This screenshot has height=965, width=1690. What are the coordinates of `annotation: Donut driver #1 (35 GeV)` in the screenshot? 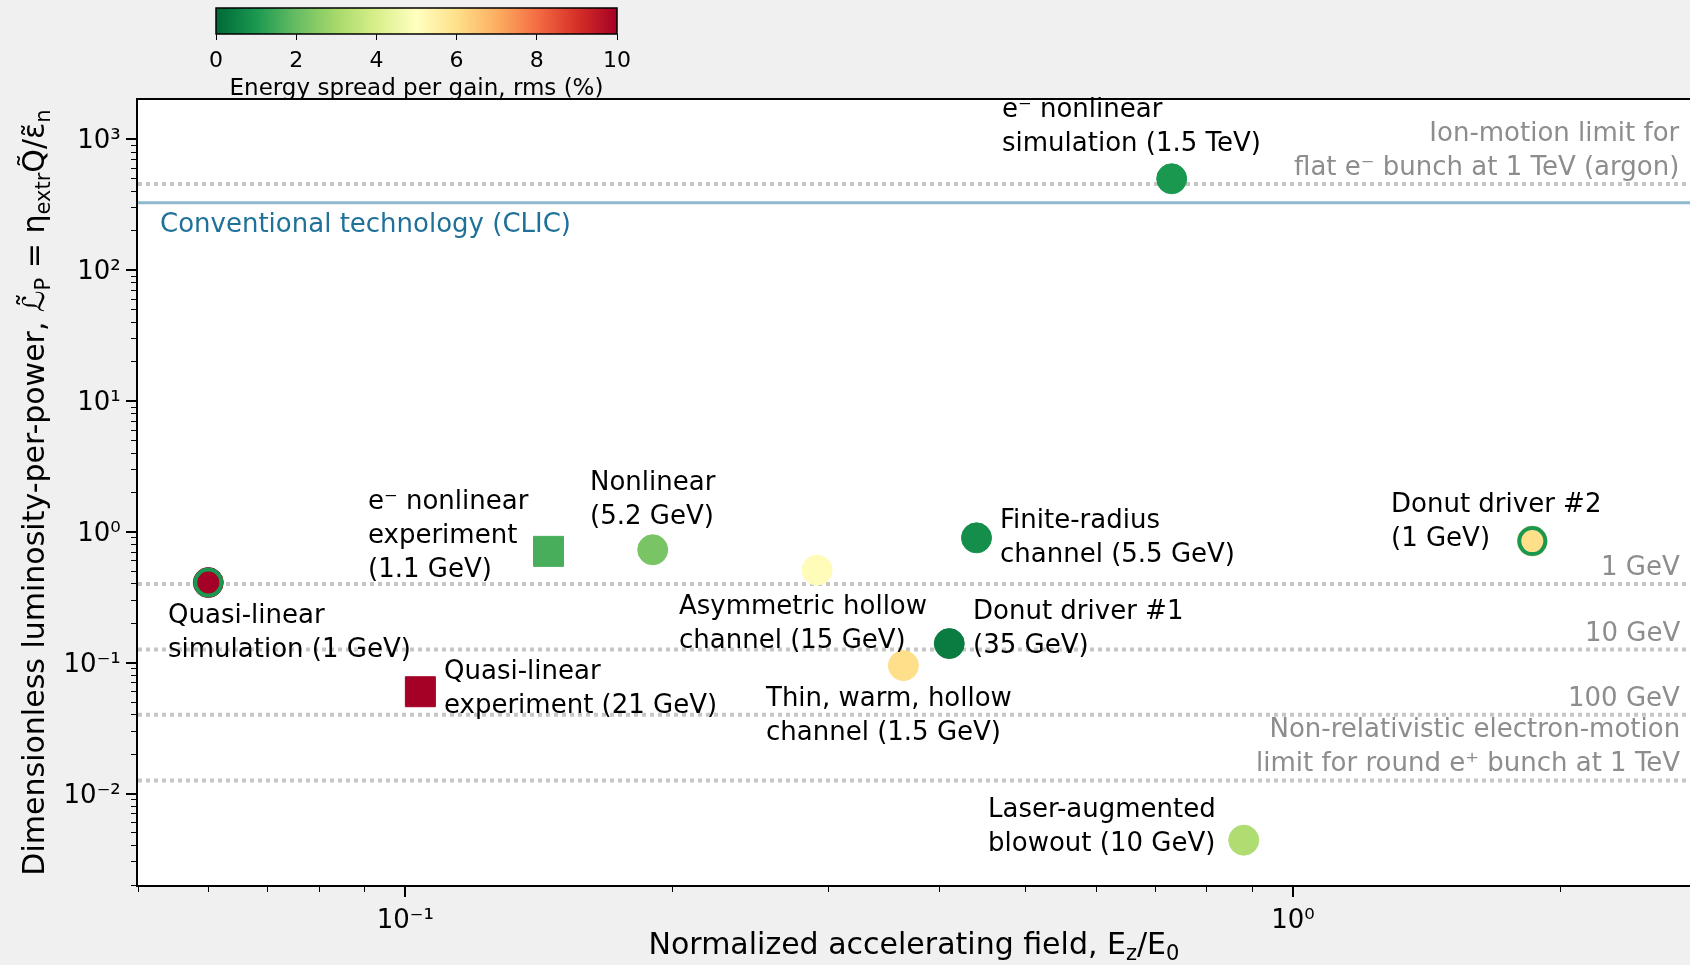 It's located at (1078, 627).